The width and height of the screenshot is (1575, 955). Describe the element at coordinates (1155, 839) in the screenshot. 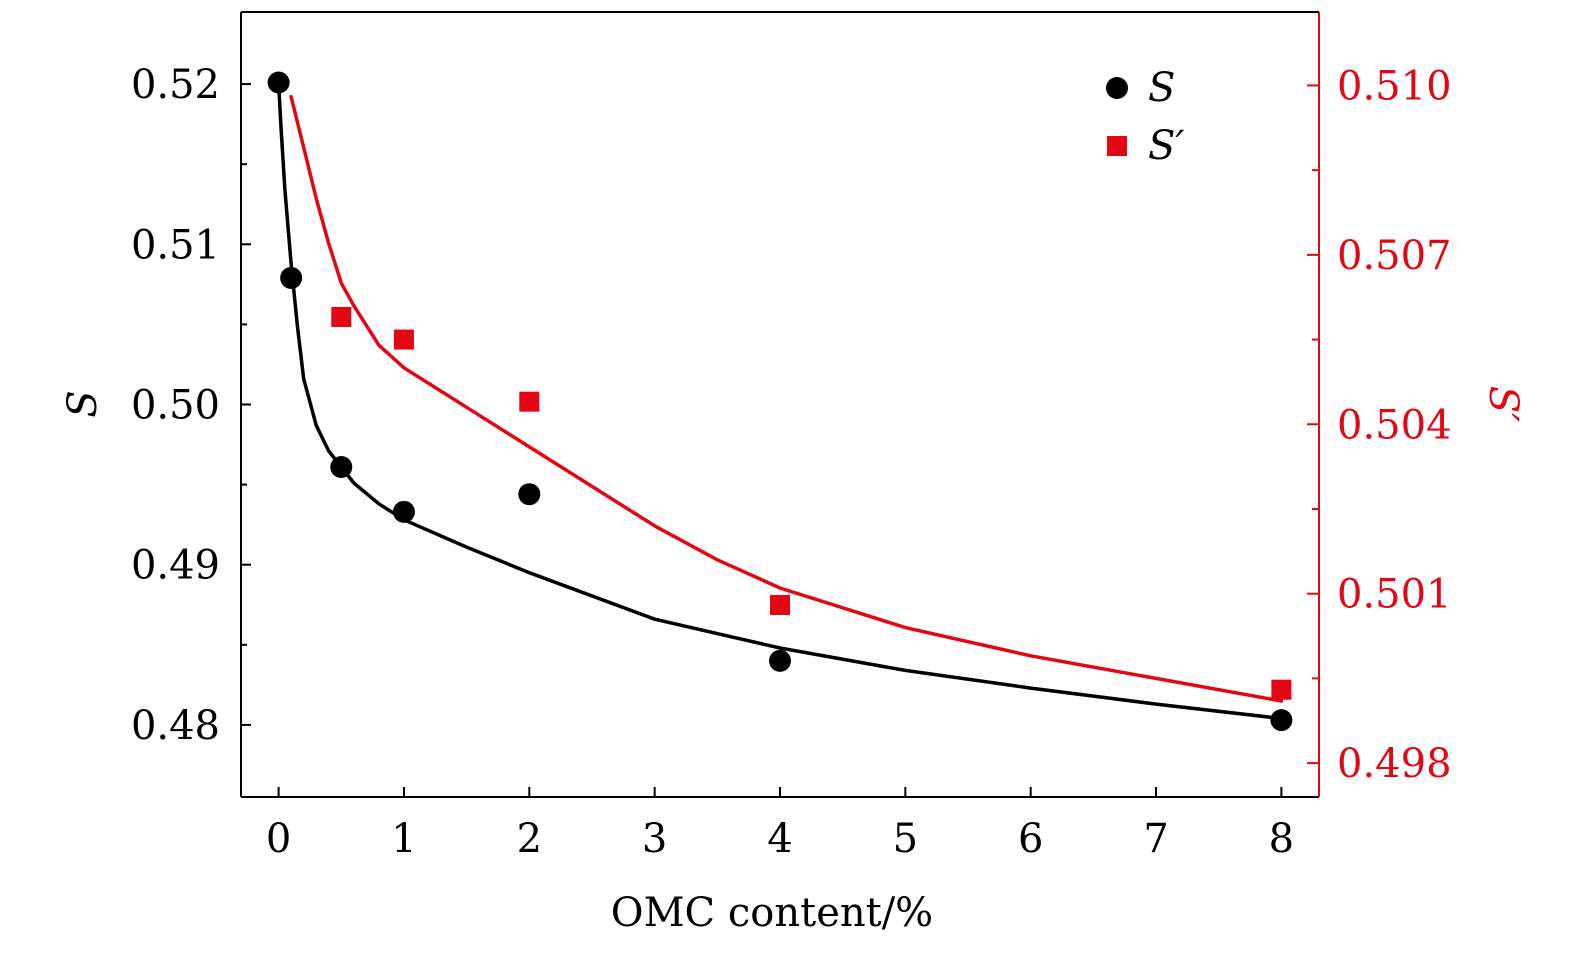

I see `bottom-tick-label: 7` at that location.